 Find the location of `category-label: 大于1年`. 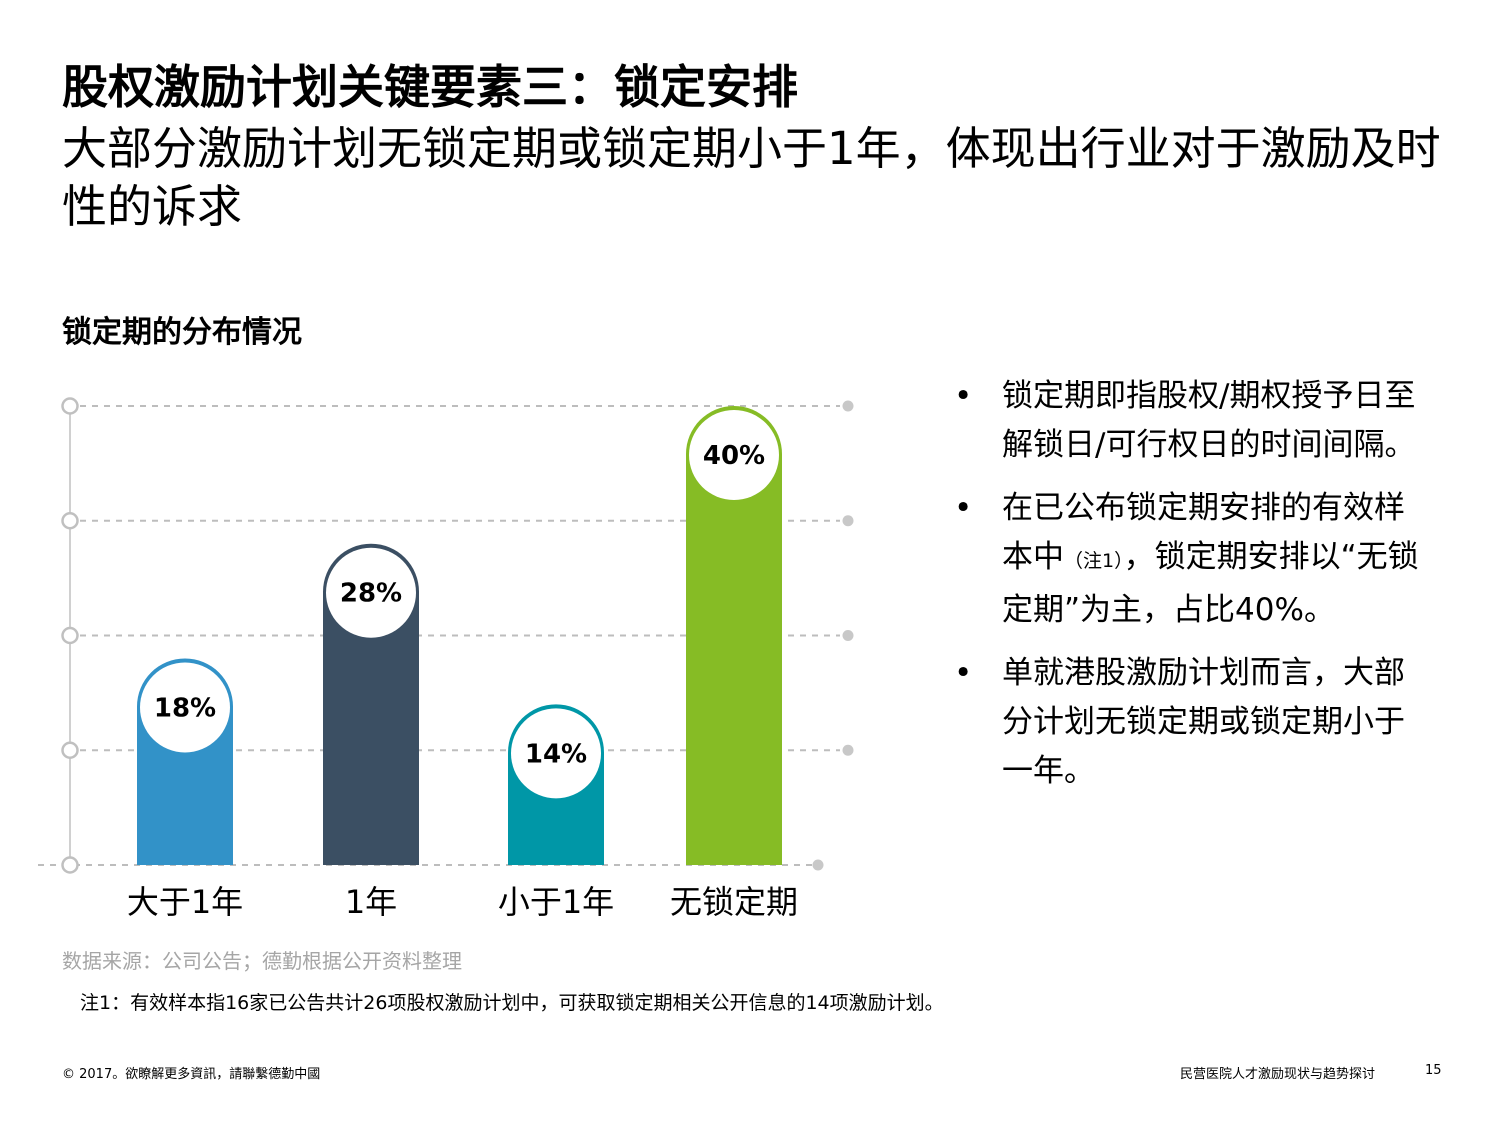

category-label: 大于1年 is located at coordinates (185, 902).